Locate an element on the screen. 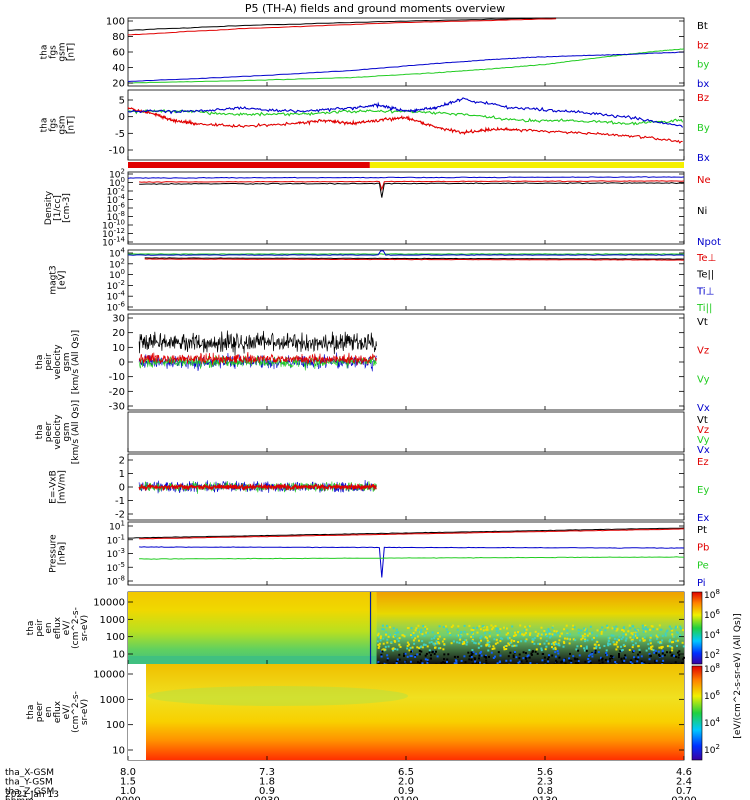 This screenshot has width=750, height=800. y-axis-label: [eV] is located at coordinates (63, 280).